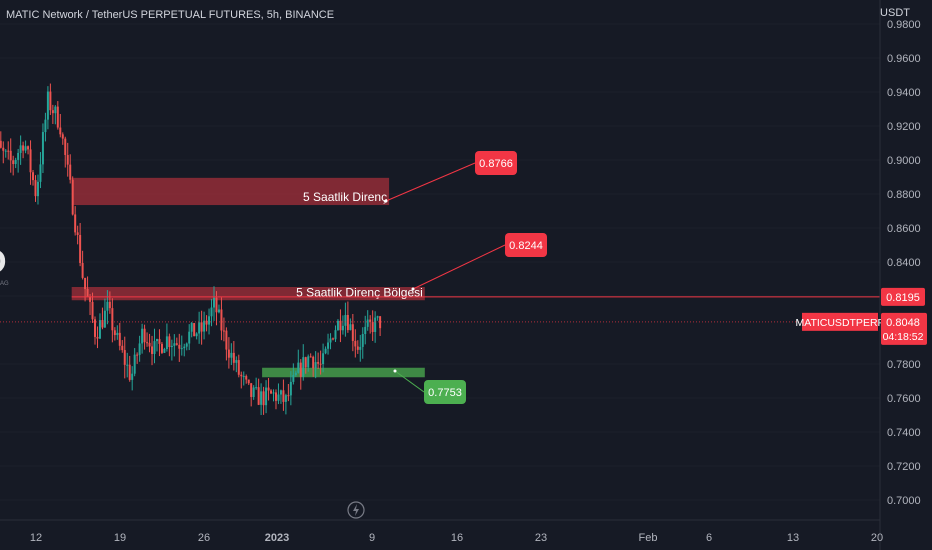 The image size is (932, 550). I want to click on time-tick-label: 19, so click(120, 538).